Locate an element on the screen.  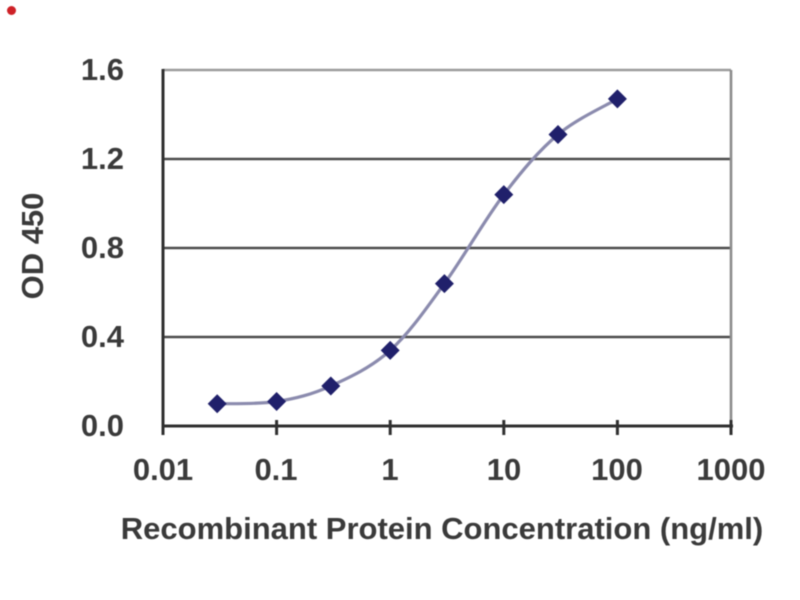
y-tick-label-0-4: 0.4 is located at coordinates (102, 336).